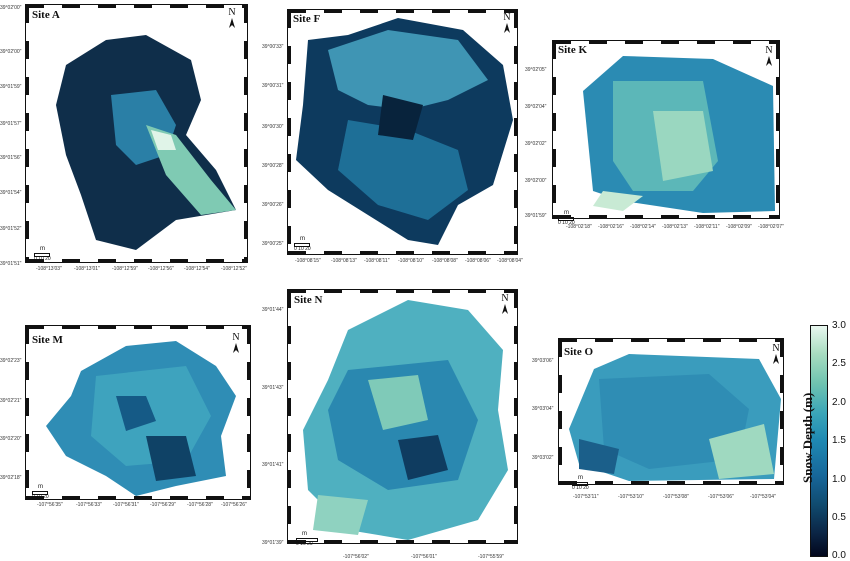 The width and height of the screenshot is (850, 561). What do you see at coordinates (234, 505) in the screenshot?
I see `lon-tick: -107°56'26"` at bounding box center [234, 505].